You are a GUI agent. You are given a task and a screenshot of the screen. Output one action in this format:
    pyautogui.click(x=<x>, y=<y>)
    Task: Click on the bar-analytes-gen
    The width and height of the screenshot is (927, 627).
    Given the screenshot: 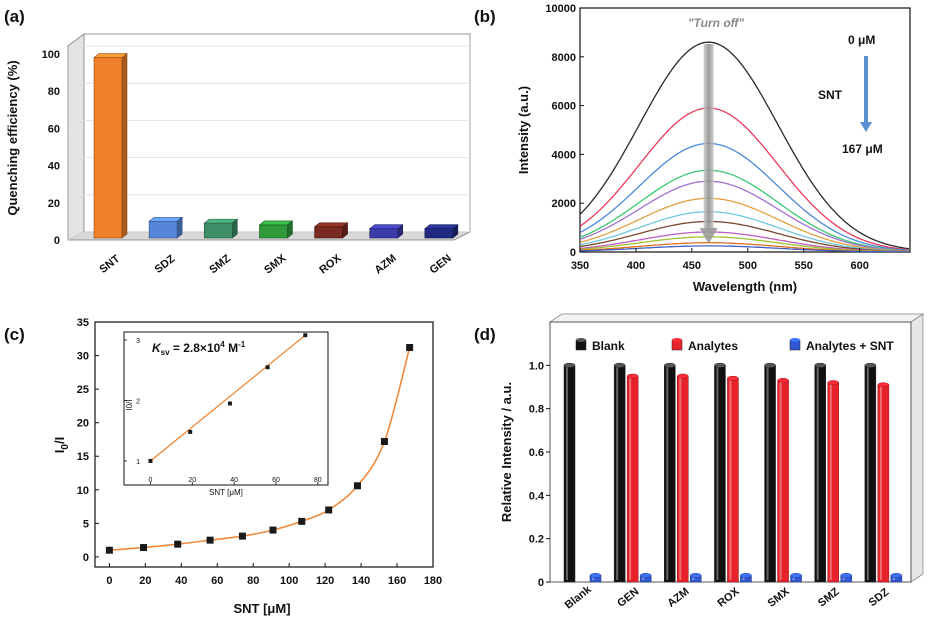 What is the action you would take?
    pyautogui.click(x=632, y=479)
    